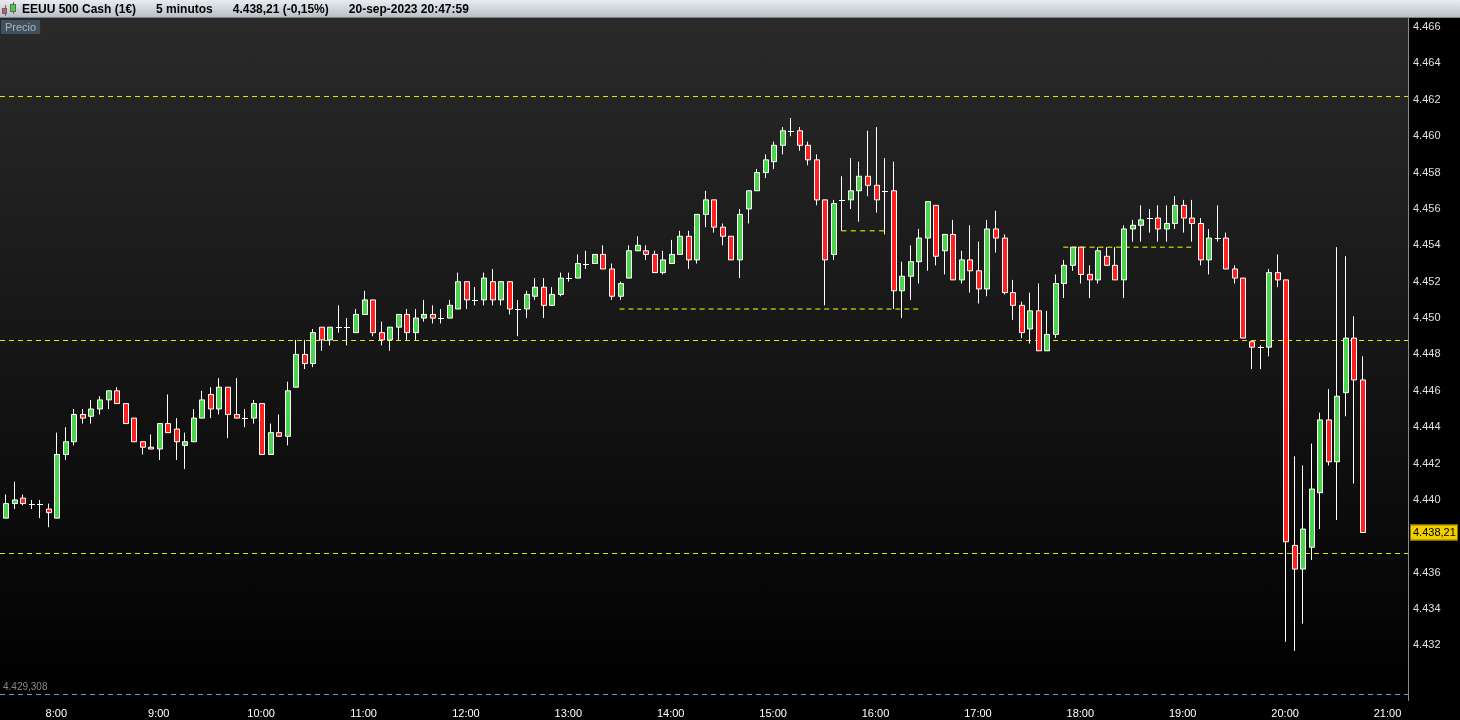 This screenshot has height=720, width=1460. Describe the element at coordinates (280, 8) in the screenshot. I see `text: 4.438,21 (-0,15%)` at that location.